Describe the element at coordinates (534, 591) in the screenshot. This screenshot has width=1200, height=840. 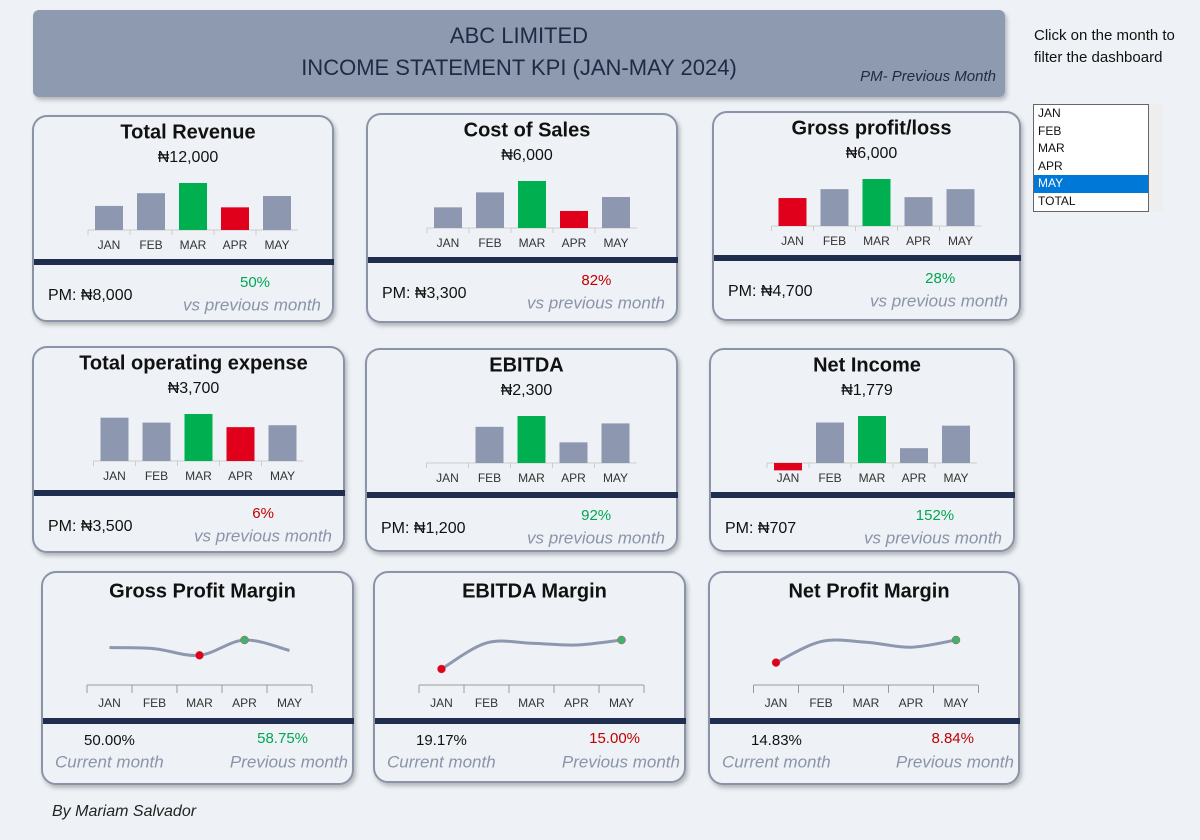
I see `card-title: EBITDA Margin` at that location.